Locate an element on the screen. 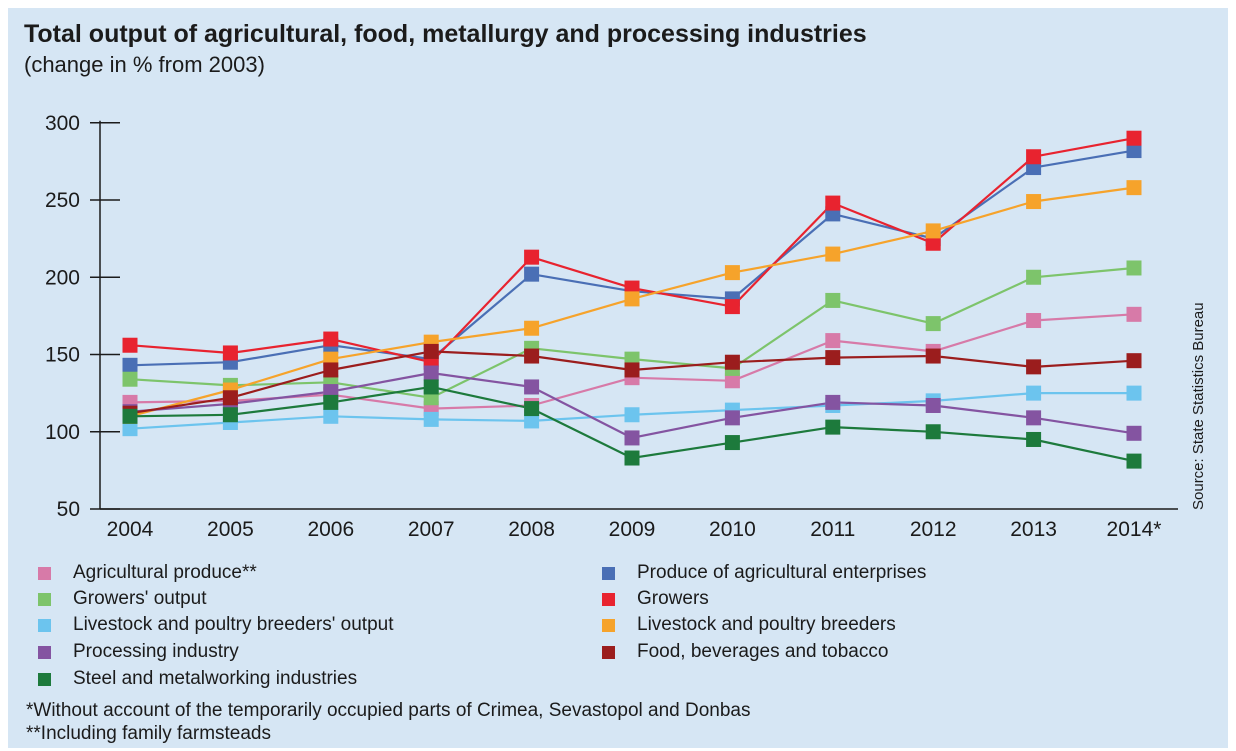 The image size is (1236, 751). x-tick-label: 2010 is located at coordinates (732, 529).